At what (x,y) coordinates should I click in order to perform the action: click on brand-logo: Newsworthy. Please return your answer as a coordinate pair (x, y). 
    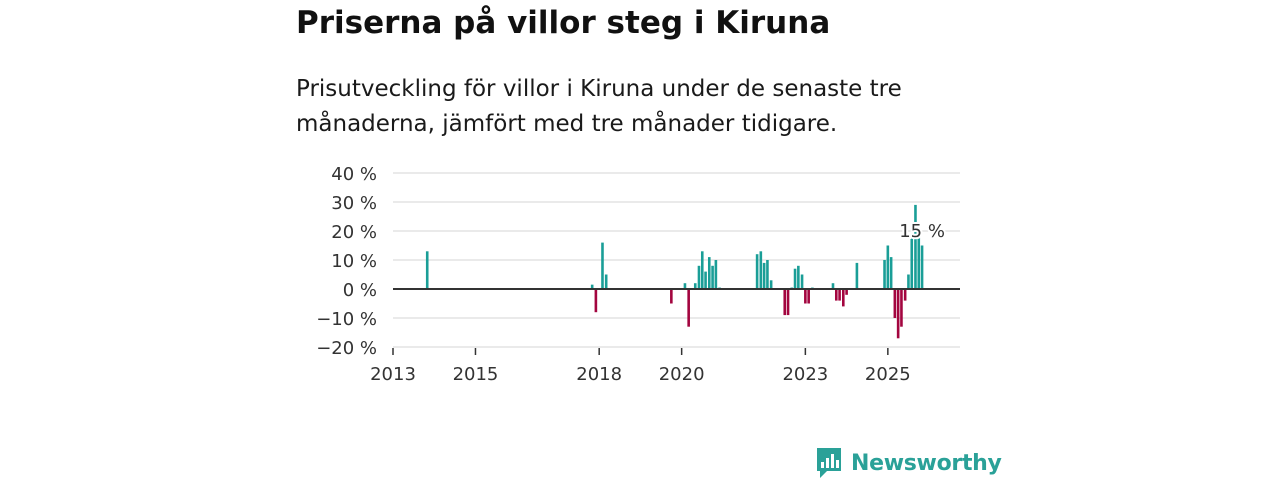
    Looking at the image, I should click on (908, 463).